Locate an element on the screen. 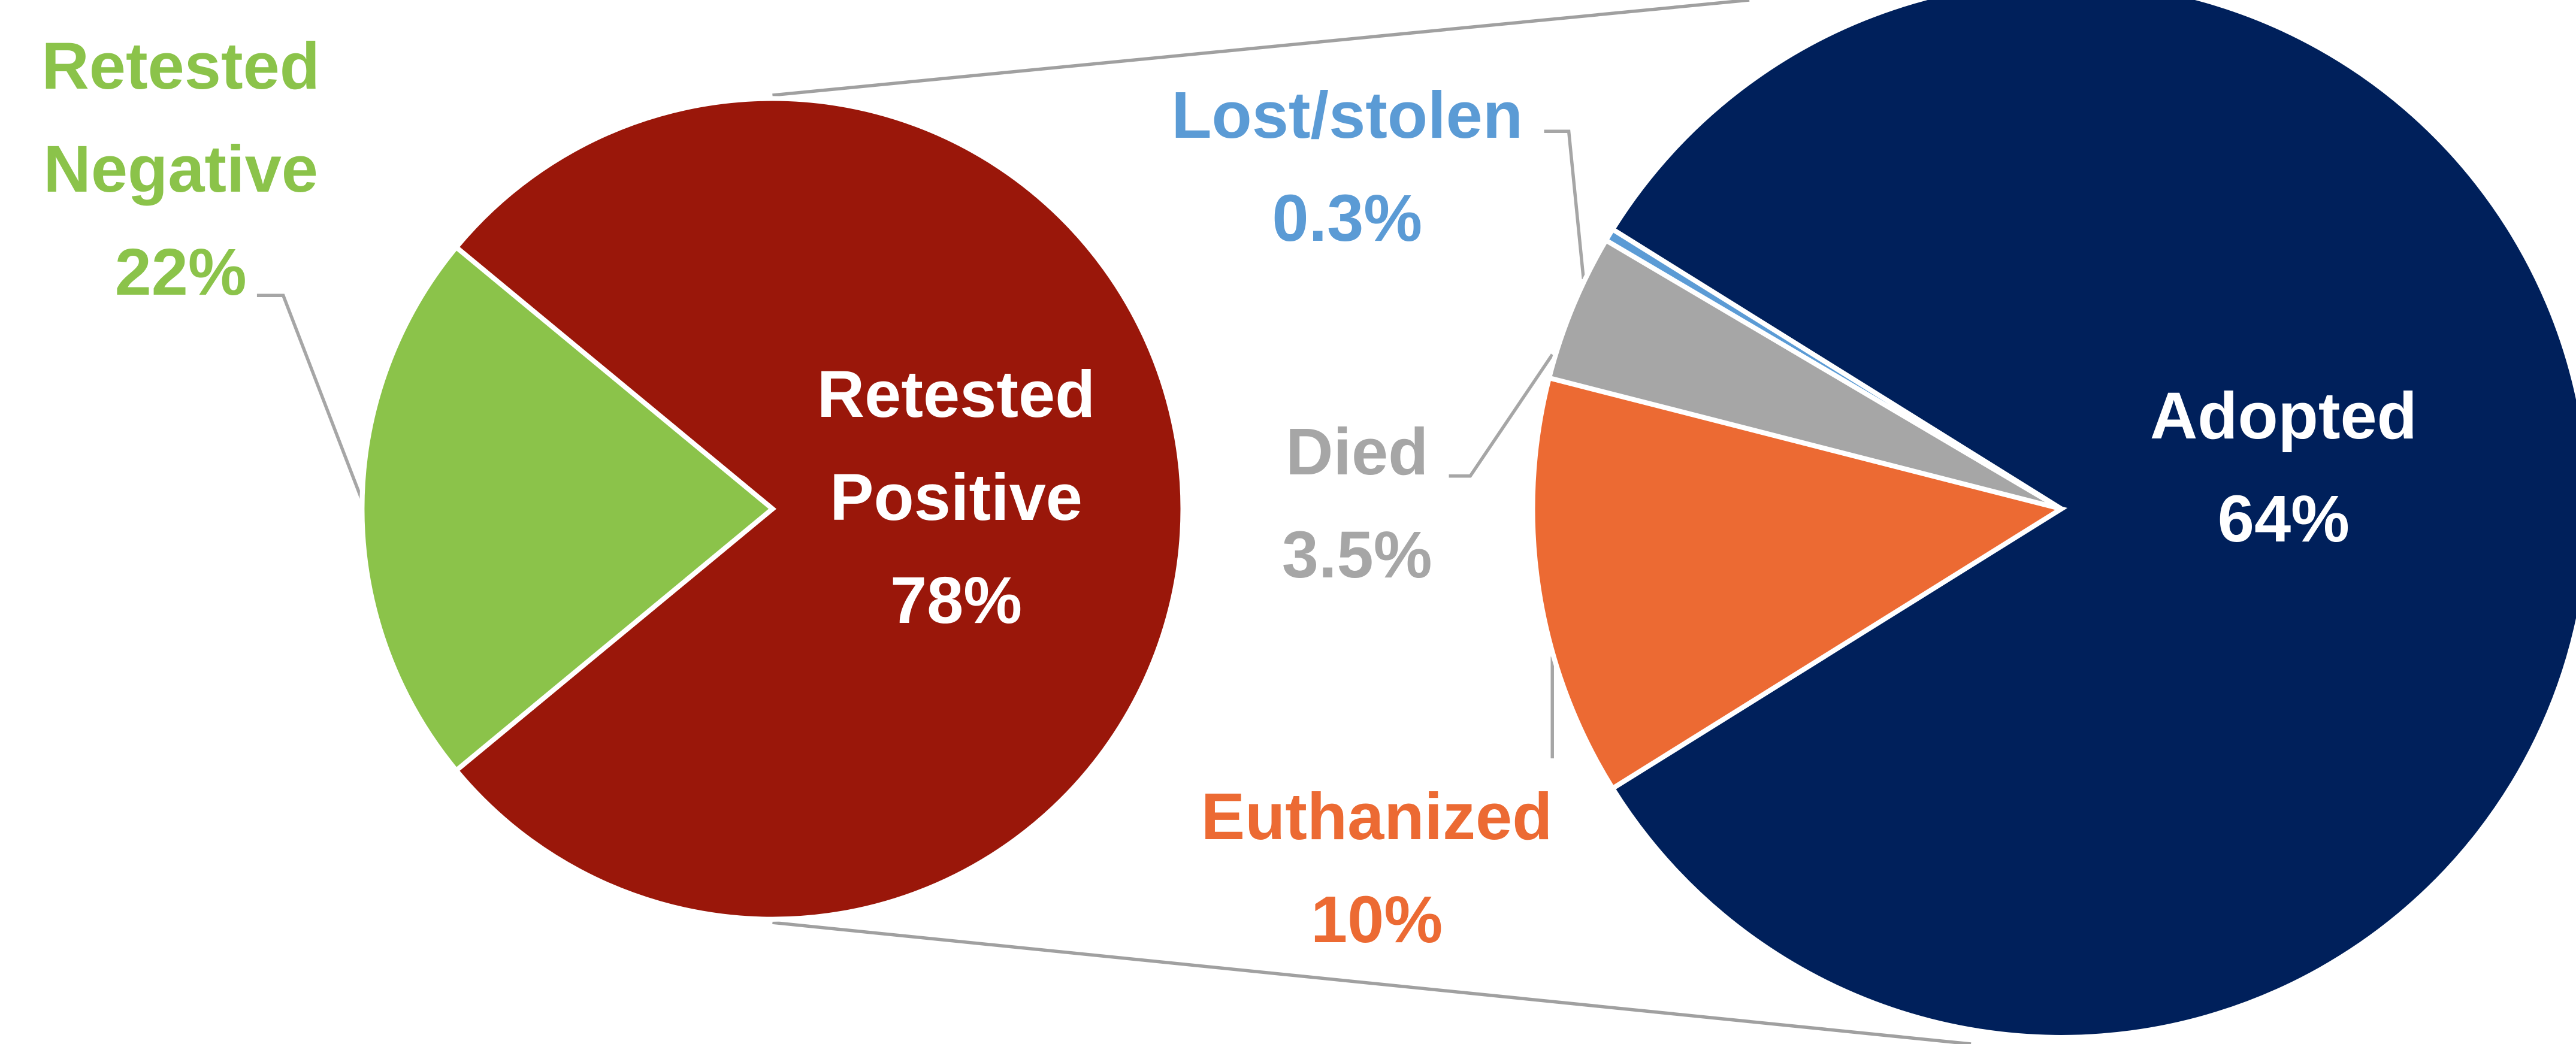 The width and height of the screenshot is (2576, 1044). category-label: Died is located at coordinates (1357, 452).